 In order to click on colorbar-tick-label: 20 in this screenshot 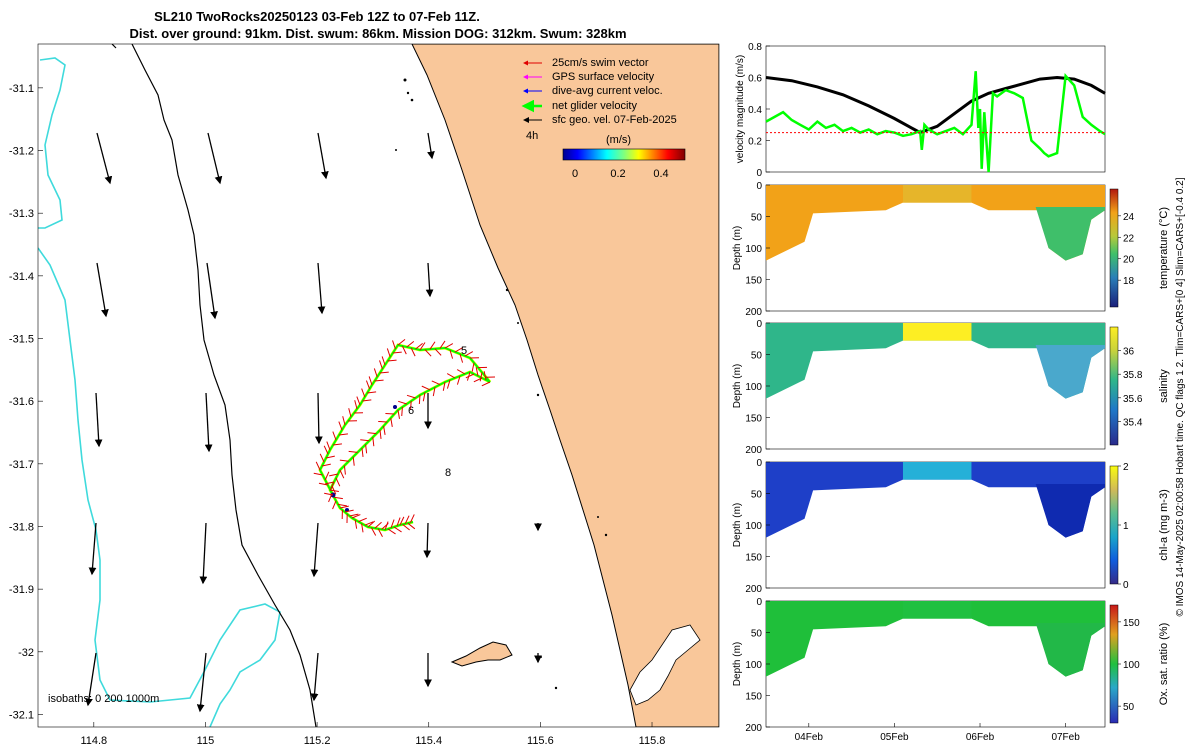, I will do `click(1129, 260)`.